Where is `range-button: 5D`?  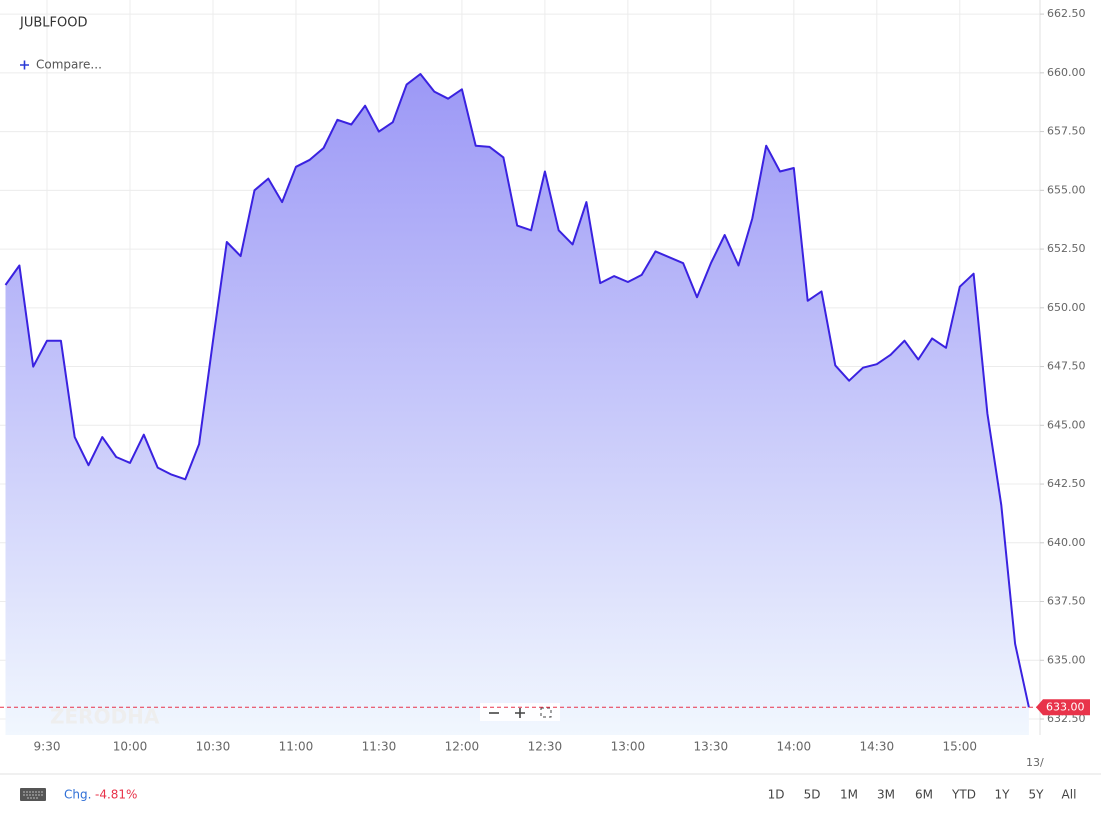
range-button: 5D is located at coordinates (812, 795).